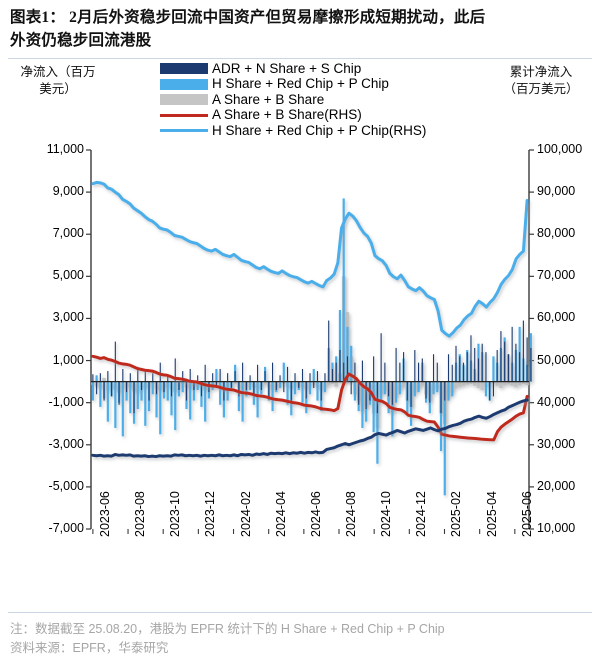 The image size is (600, 668). What do you see at coordinates (66, 401) in the screenshot?
I see `y-tick-left-6: -1,000` at bounding box center [66, 401].